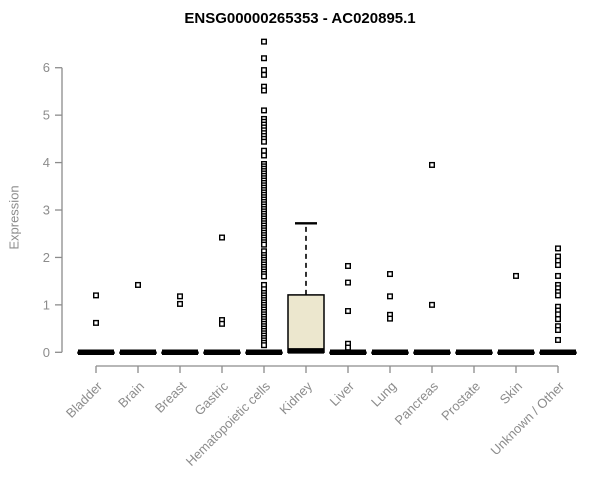  I want to click on y-axis-label: Expression, so click(14, 217).